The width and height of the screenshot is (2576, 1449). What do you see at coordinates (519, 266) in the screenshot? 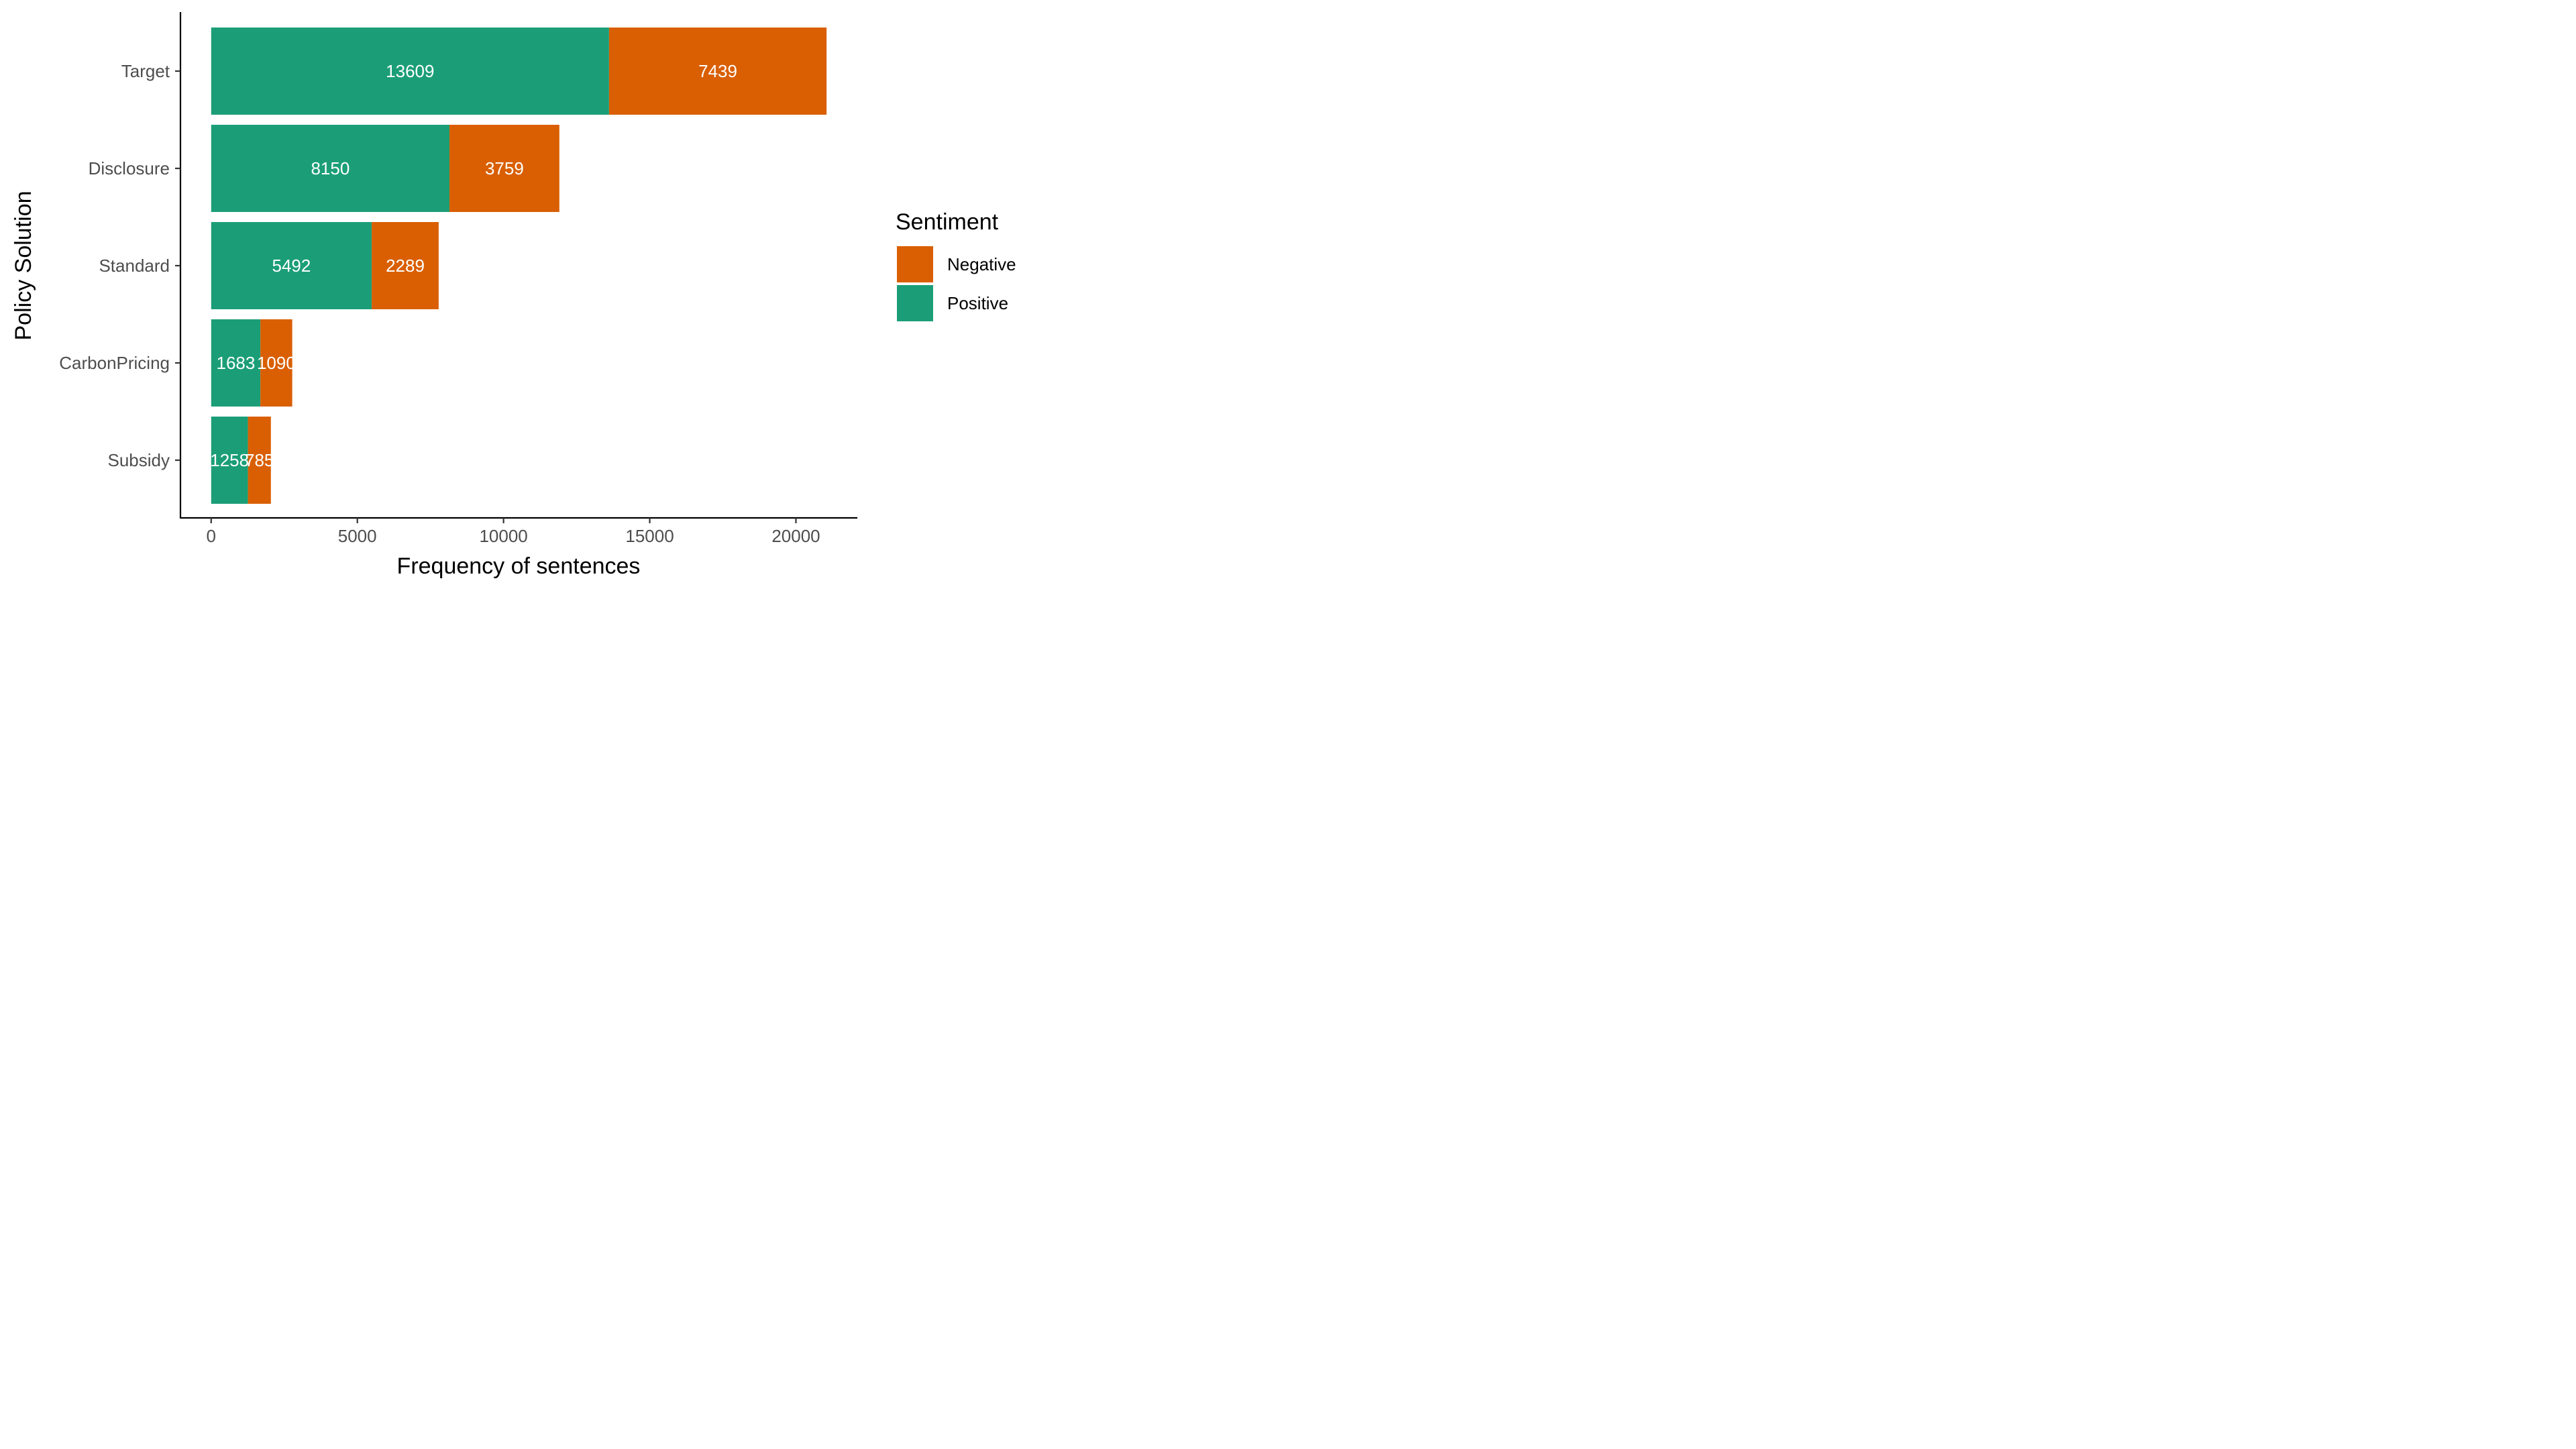
I see `bars-layer` at bounding box center [519, 266].